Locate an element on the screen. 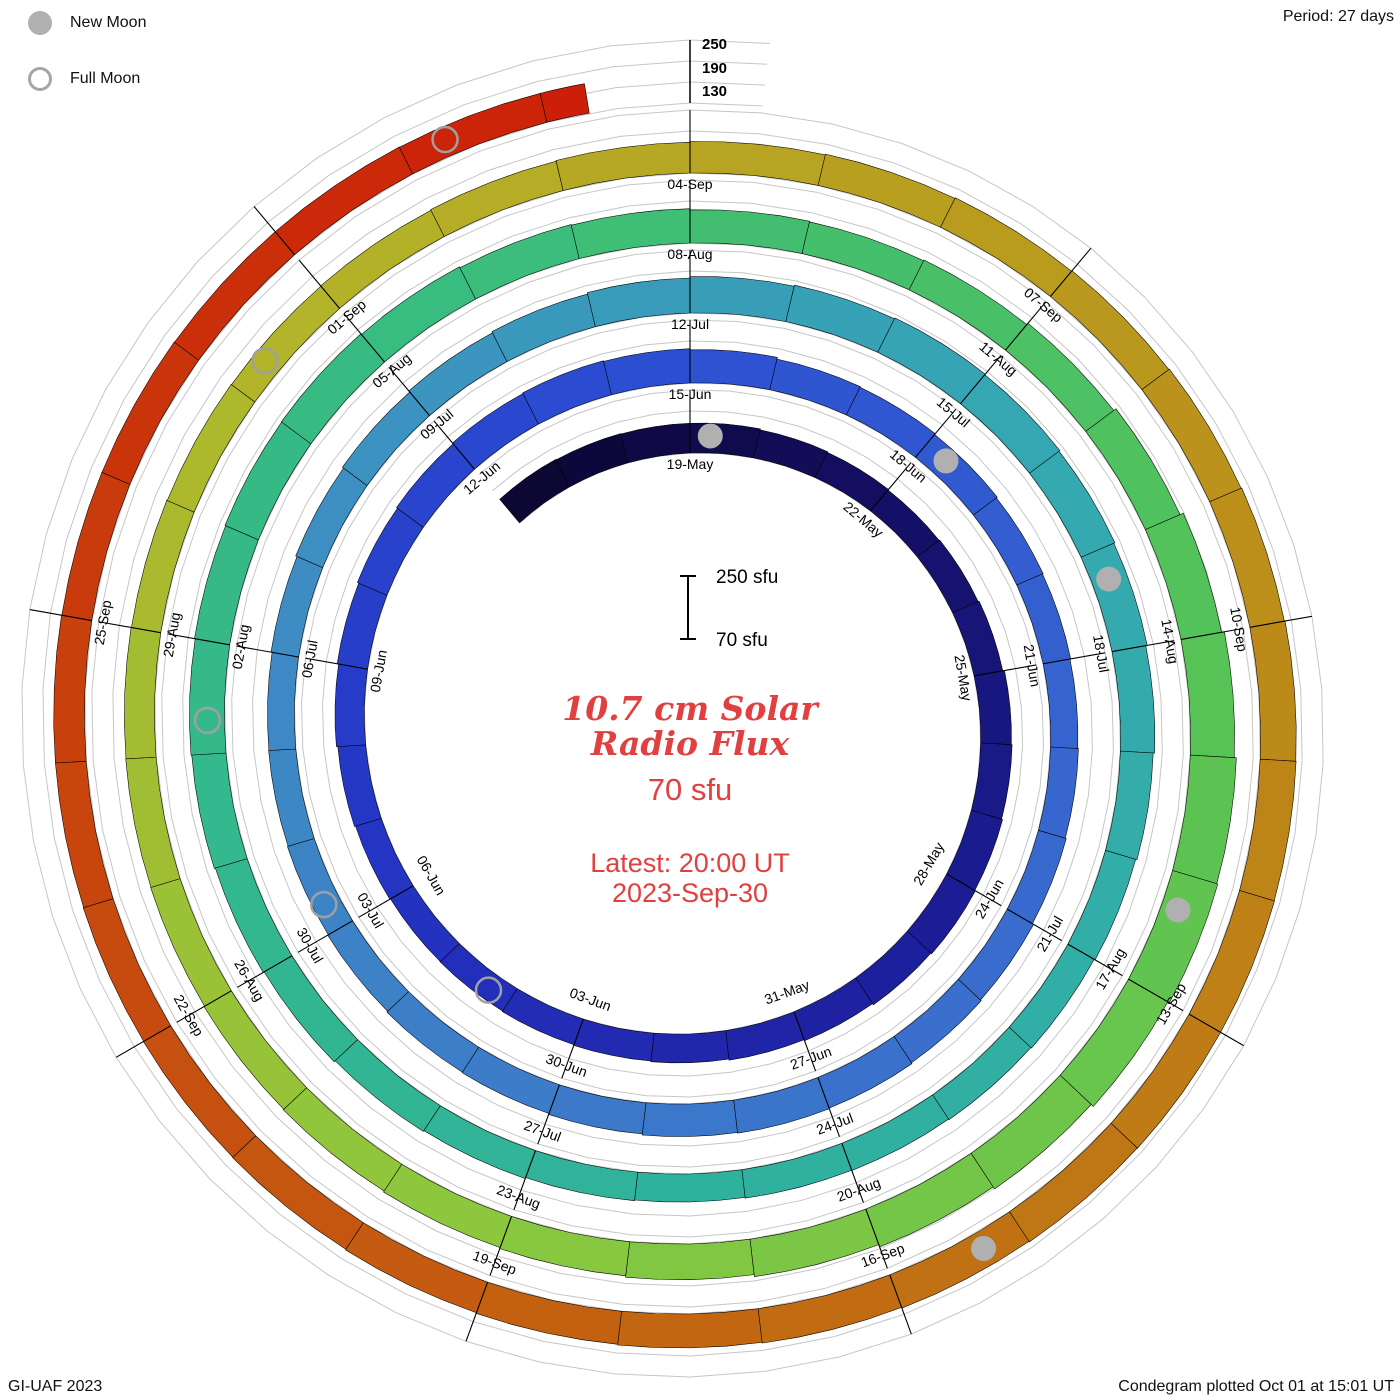 Image resolution: width=1400 pixels, height=1400 pixels. date-label: 02-Aug is located at coordinates (241, 646).